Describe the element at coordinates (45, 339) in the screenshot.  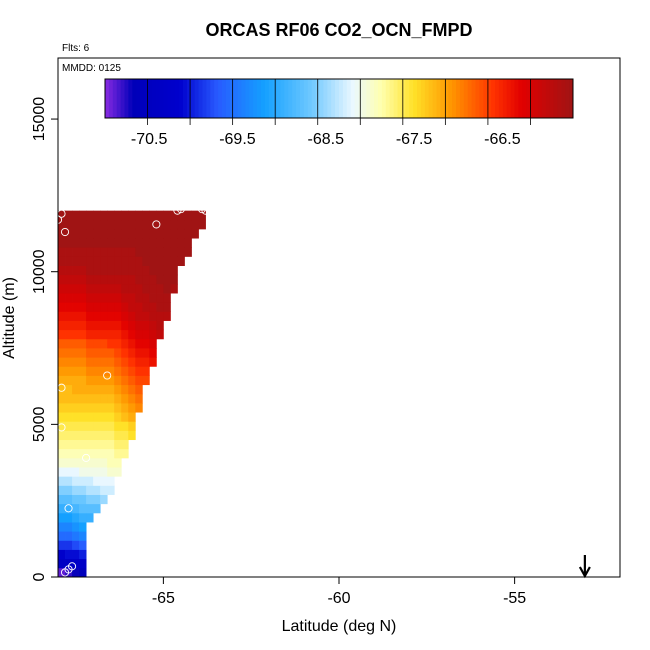
I see `y-axis: 0 5000 10000 15000` at that location.